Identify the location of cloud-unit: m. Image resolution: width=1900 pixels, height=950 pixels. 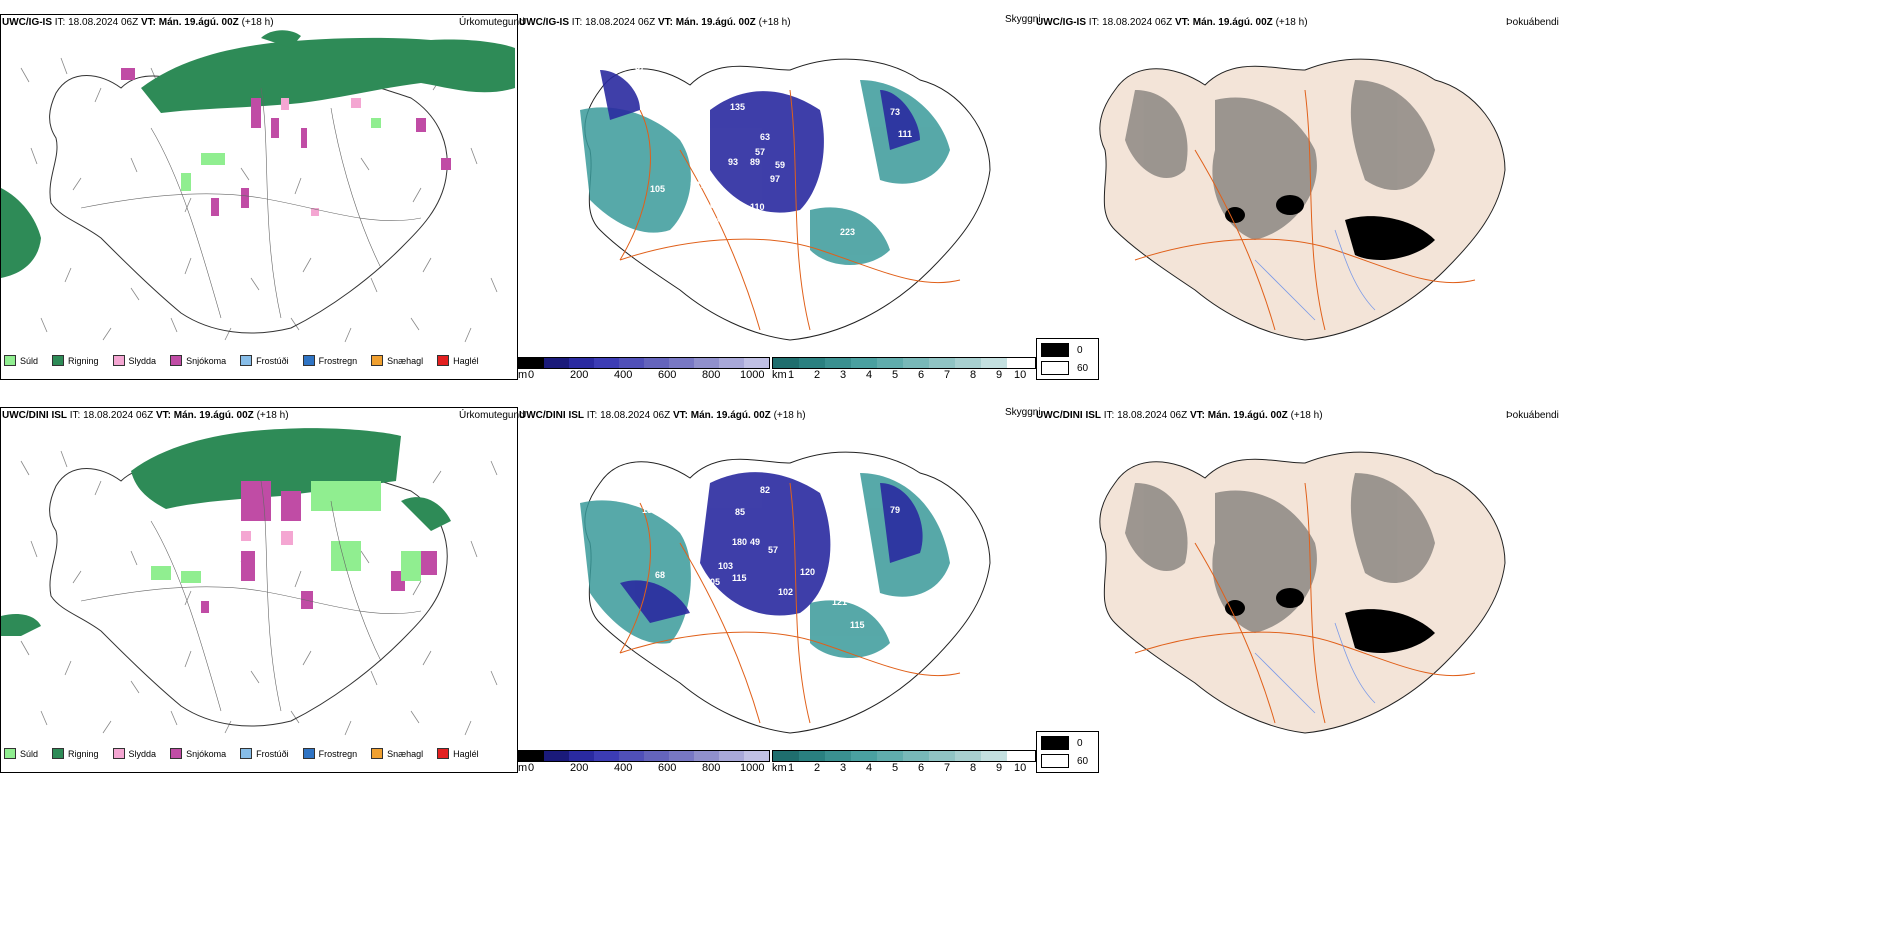
(523, 768).